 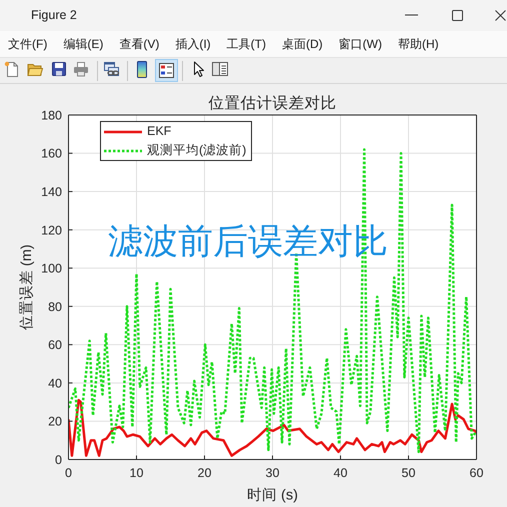 What do you see at coordinates (28, 44) in the screenshot?
I see `text: 文件(F)` at bounding box center [28, 44].